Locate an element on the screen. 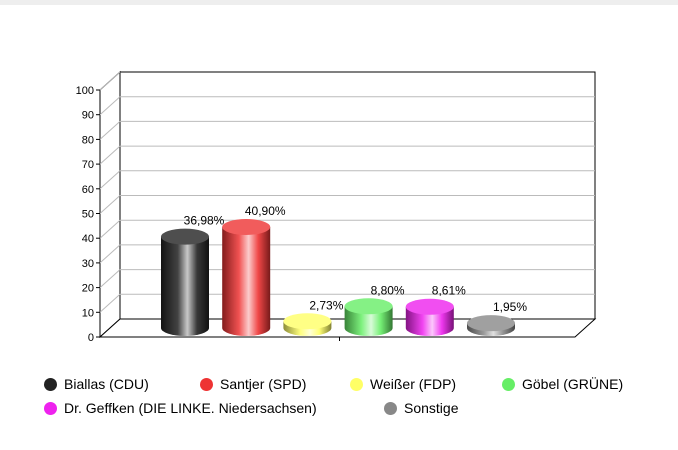 This screenshot has width=678, height=450. legend-item: Weißer (FDP) is located at coordinates (403, 384).